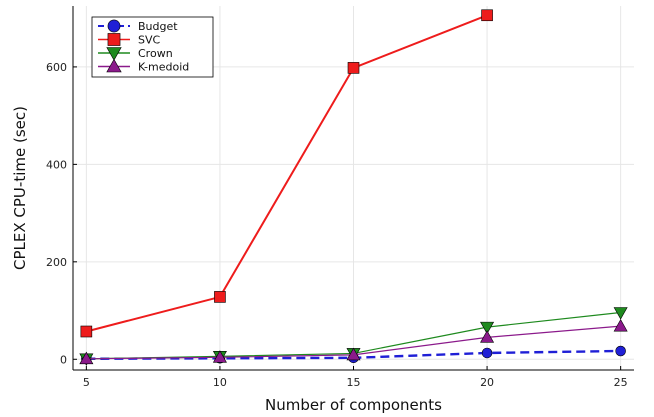 Image resolution: width=654 pixels, height=417 pixels. Describe the element at coordinates (220, 382) in the screenshot. I see `x-tick-label: 10` at that location.